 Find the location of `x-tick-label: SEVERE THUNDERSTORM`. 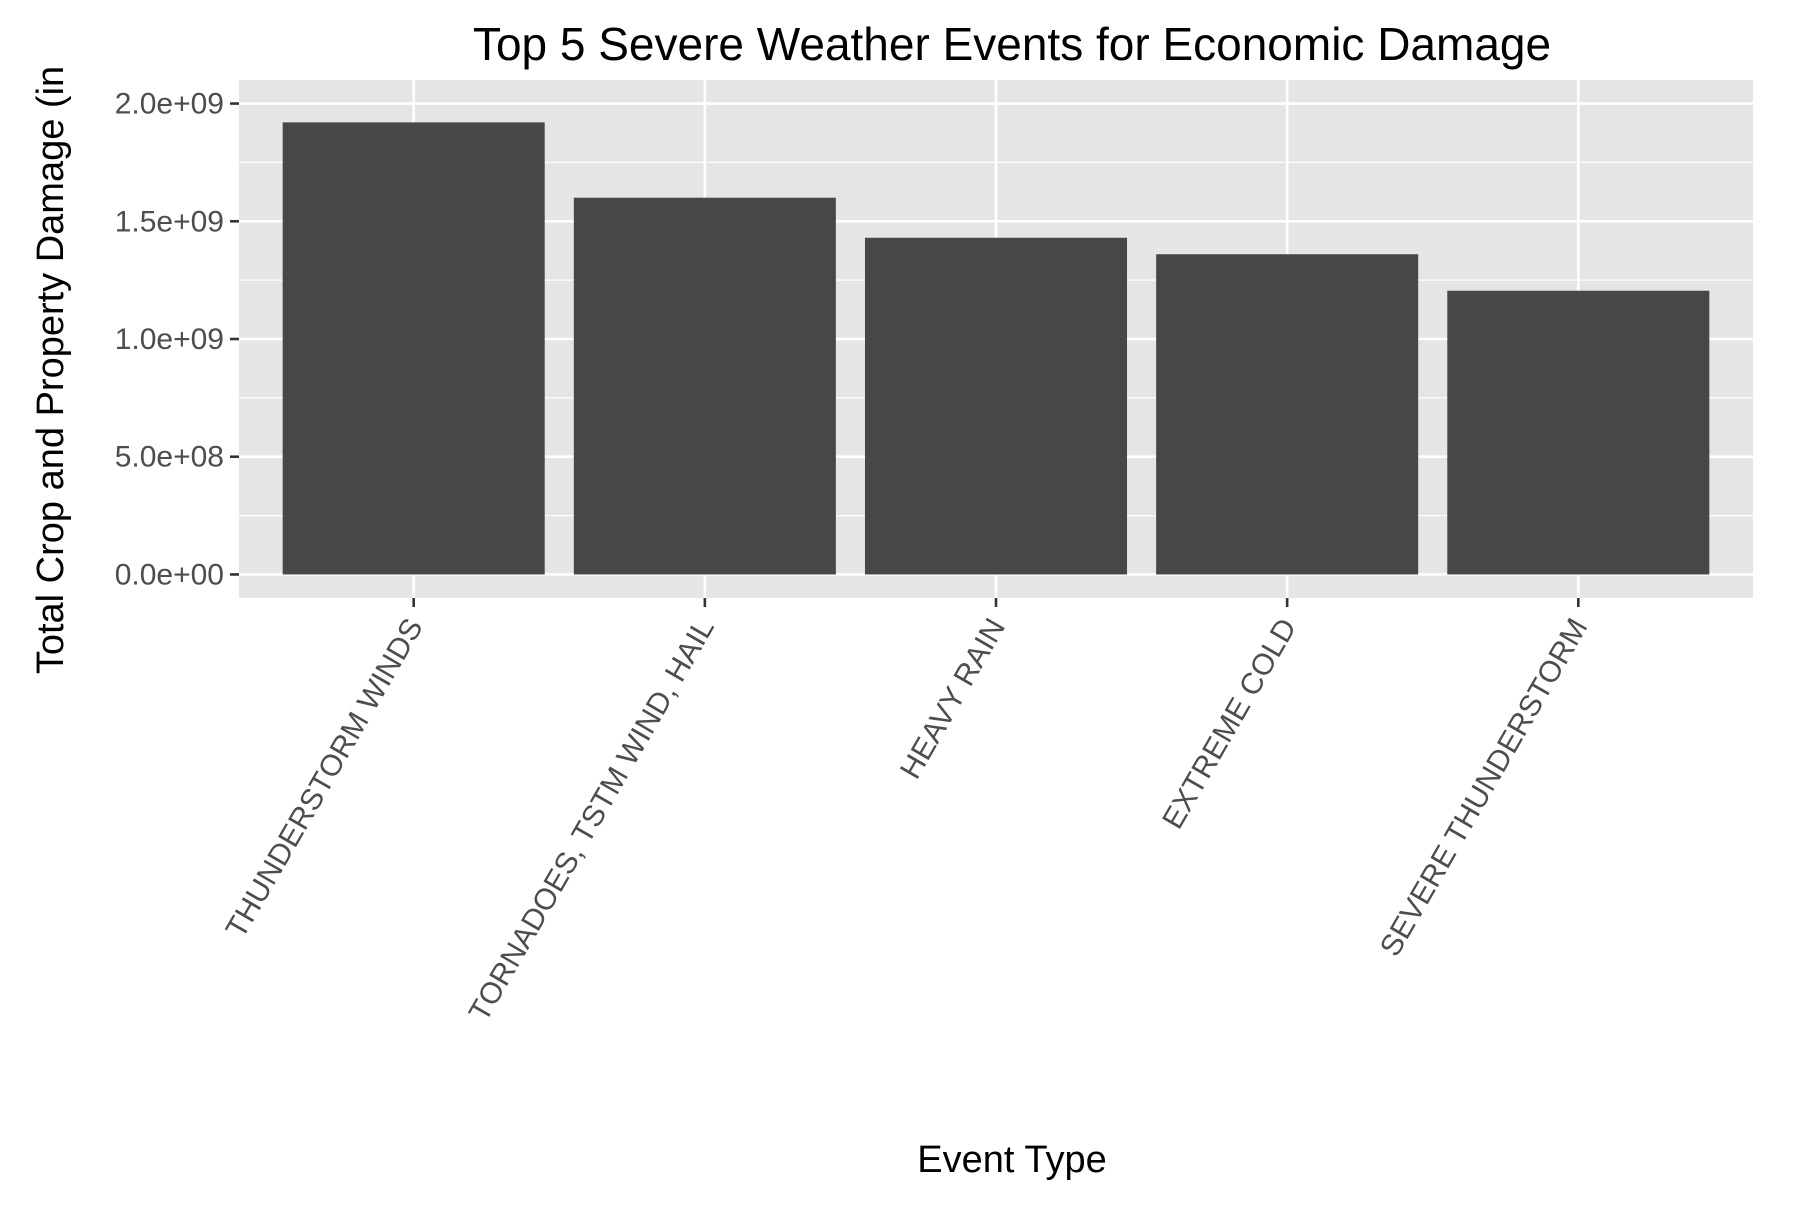

x-tick-label: SEVERE THUNDERSTORM is located at coordinates (1484, 787).